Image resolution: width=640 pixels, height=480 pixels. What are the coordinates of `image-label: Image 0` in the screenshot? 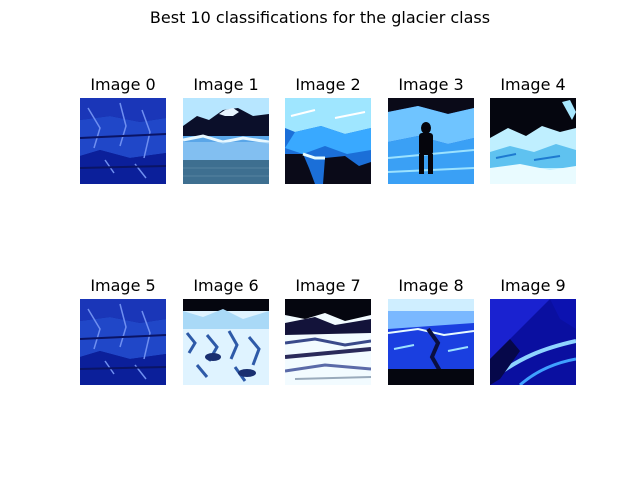 It's located at (123, 84).